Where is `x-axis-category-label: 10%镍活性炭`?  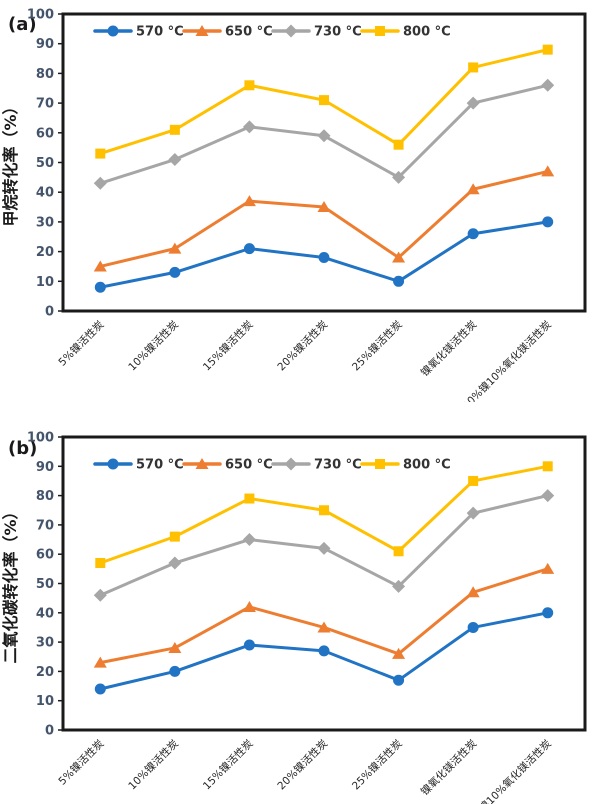 x-axis-category-label: 10%镍活性炭 is located at coordinates (154, 346).